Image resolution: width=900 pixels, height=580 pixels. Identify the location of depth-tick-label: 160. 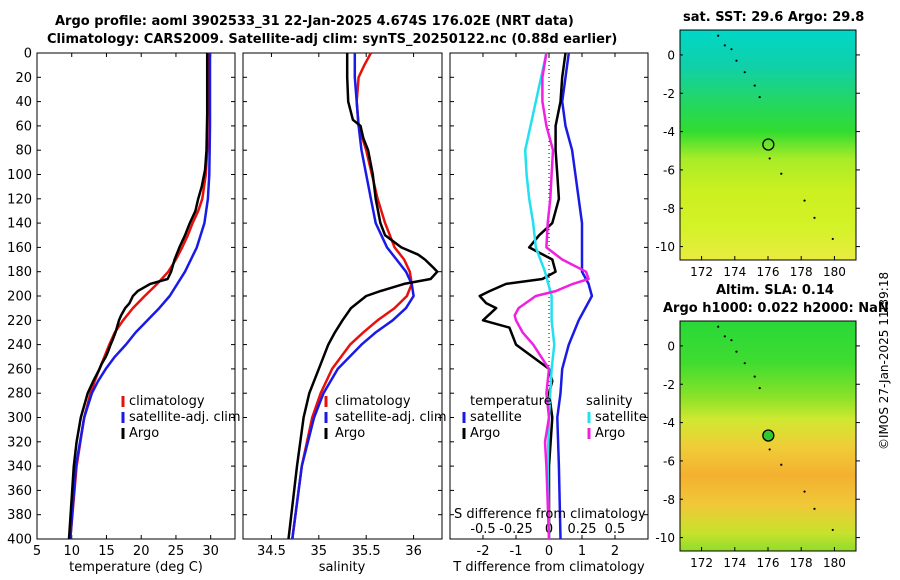
(19, 248).